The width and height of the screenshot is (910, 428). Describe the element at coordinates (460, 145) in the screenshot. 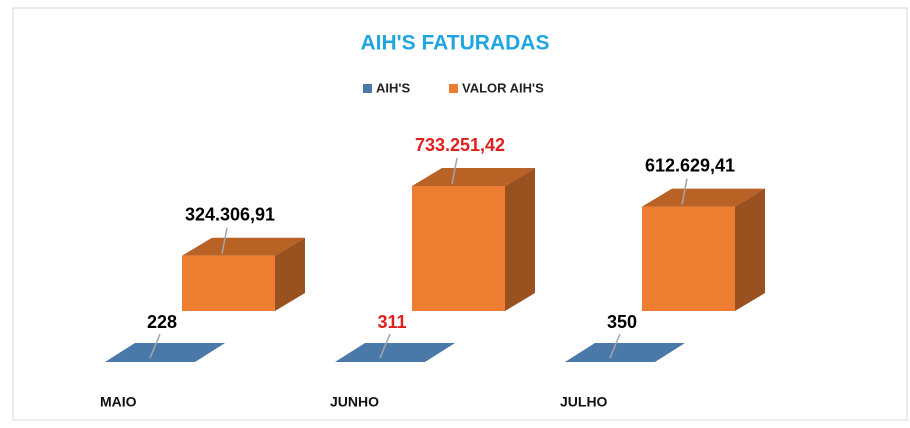

I see `value-label: 733.251,42` at that location.